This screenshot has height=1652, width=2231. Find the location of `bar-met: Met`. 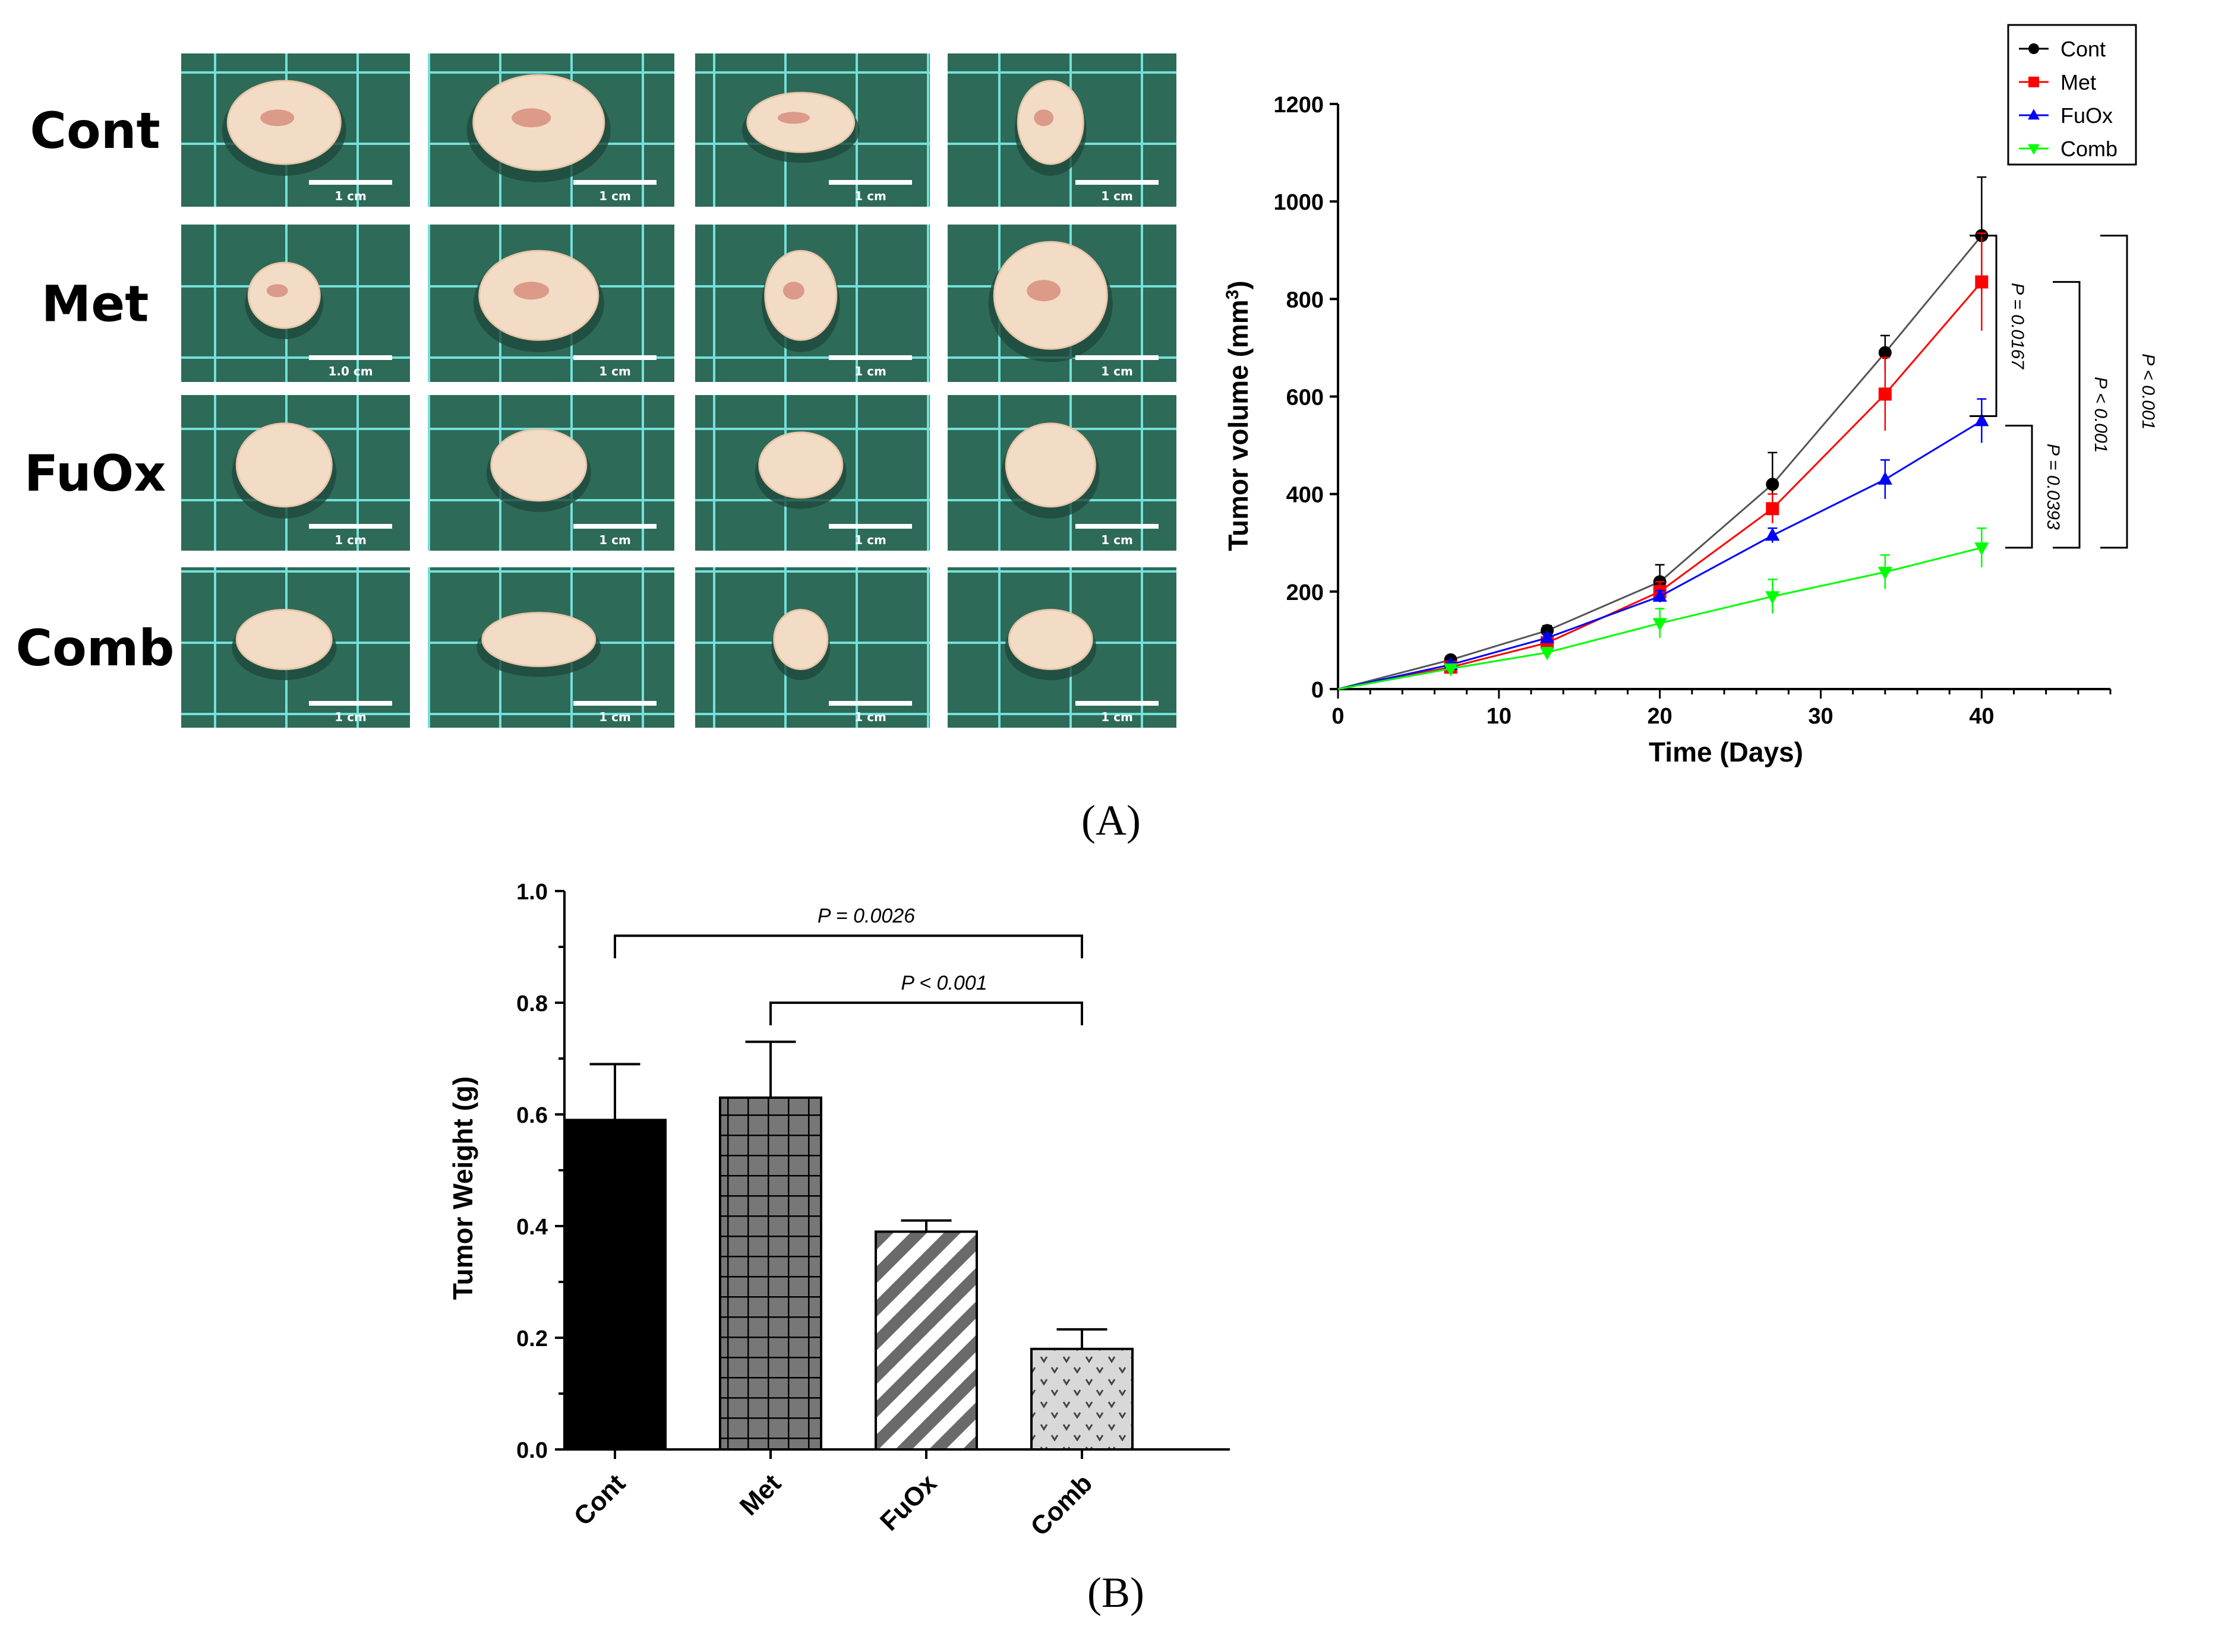

bar-met: Met is located at coordinates (770, 1281).